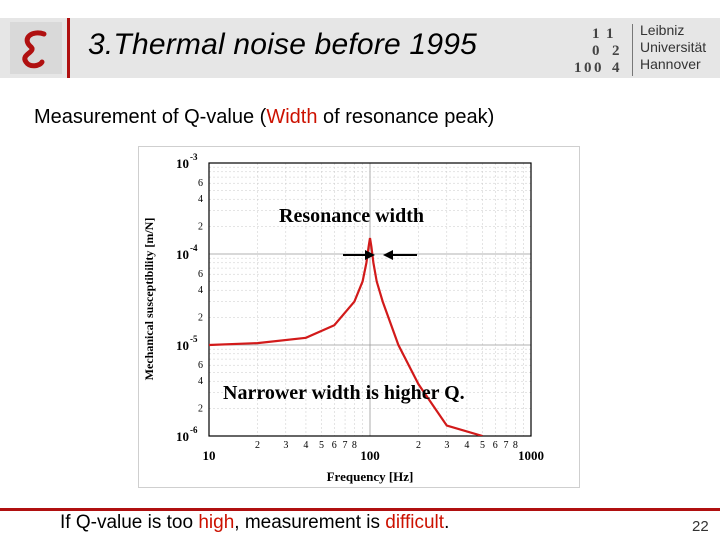 The image size is (720, 540). What do you see at coordinates (194, 430) in the screenshot?
I see `y-tick-exponent: -6` at bounding box center [194, 430].